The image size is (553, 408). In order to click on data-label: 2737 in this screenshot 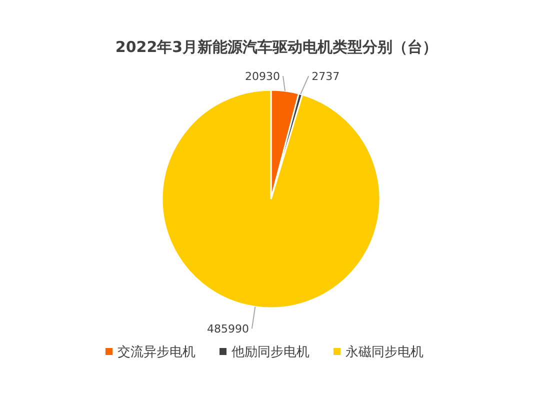, I will do `click(326, 76)`.